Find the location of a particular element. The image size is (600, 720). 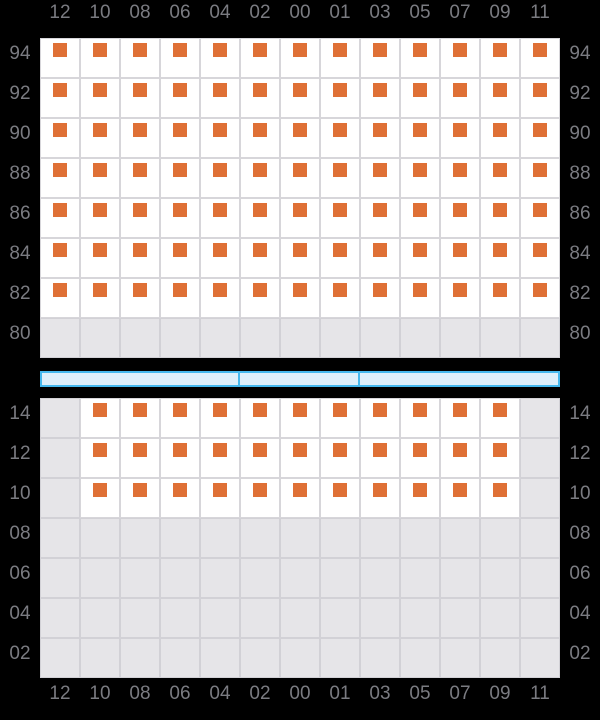

cell-upper-r86-c02 is located at coordinates (260, 218).